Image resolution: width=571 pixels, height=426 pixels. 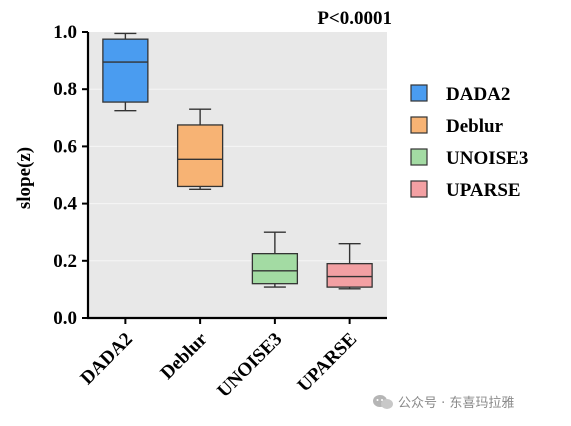 What do you see at coordinates (65, 146) in the screenshot?
I see `y-tick-label: 0.6` at bounding box center [65, 146].